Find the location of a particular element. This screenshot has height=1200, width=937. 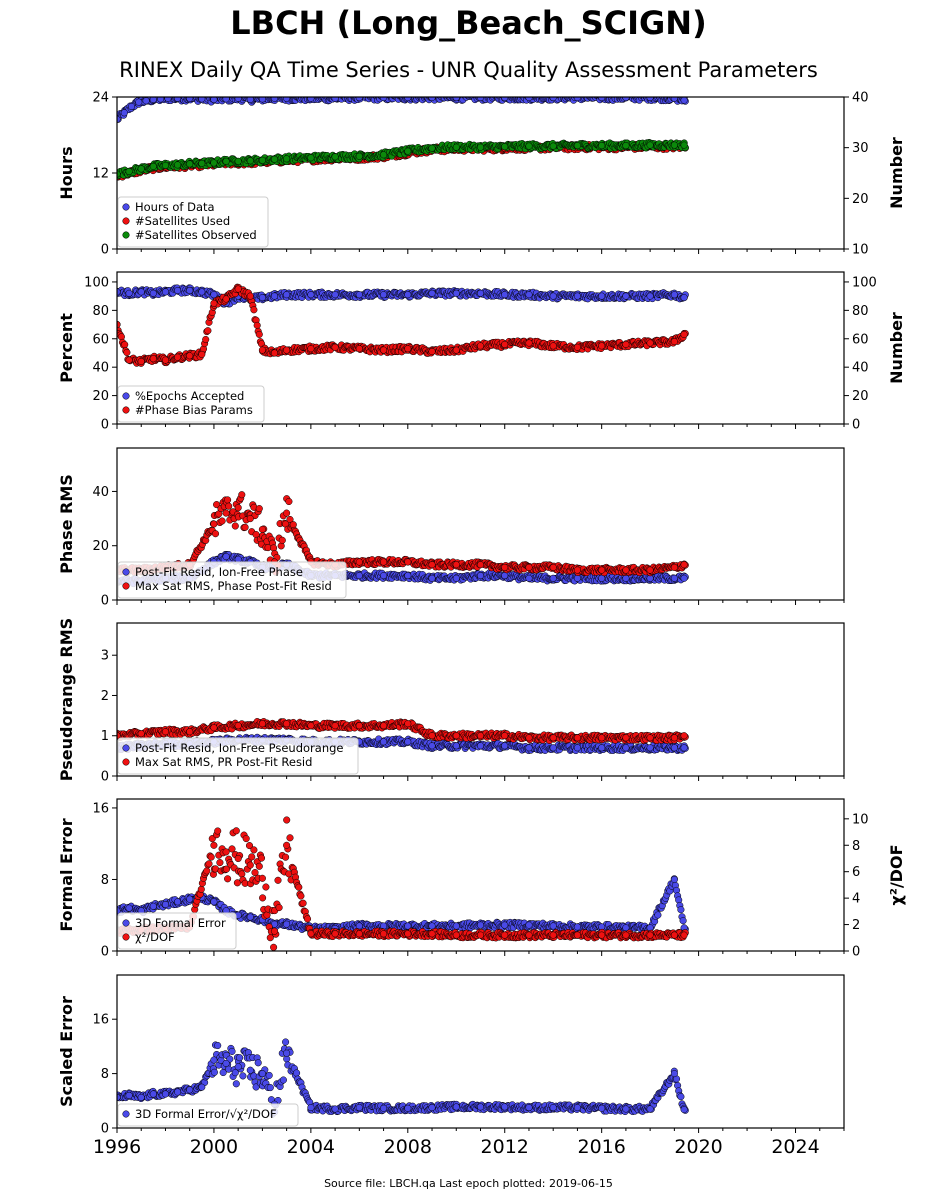

legend-label: Hours of Data is located at coordinates (175, 207).